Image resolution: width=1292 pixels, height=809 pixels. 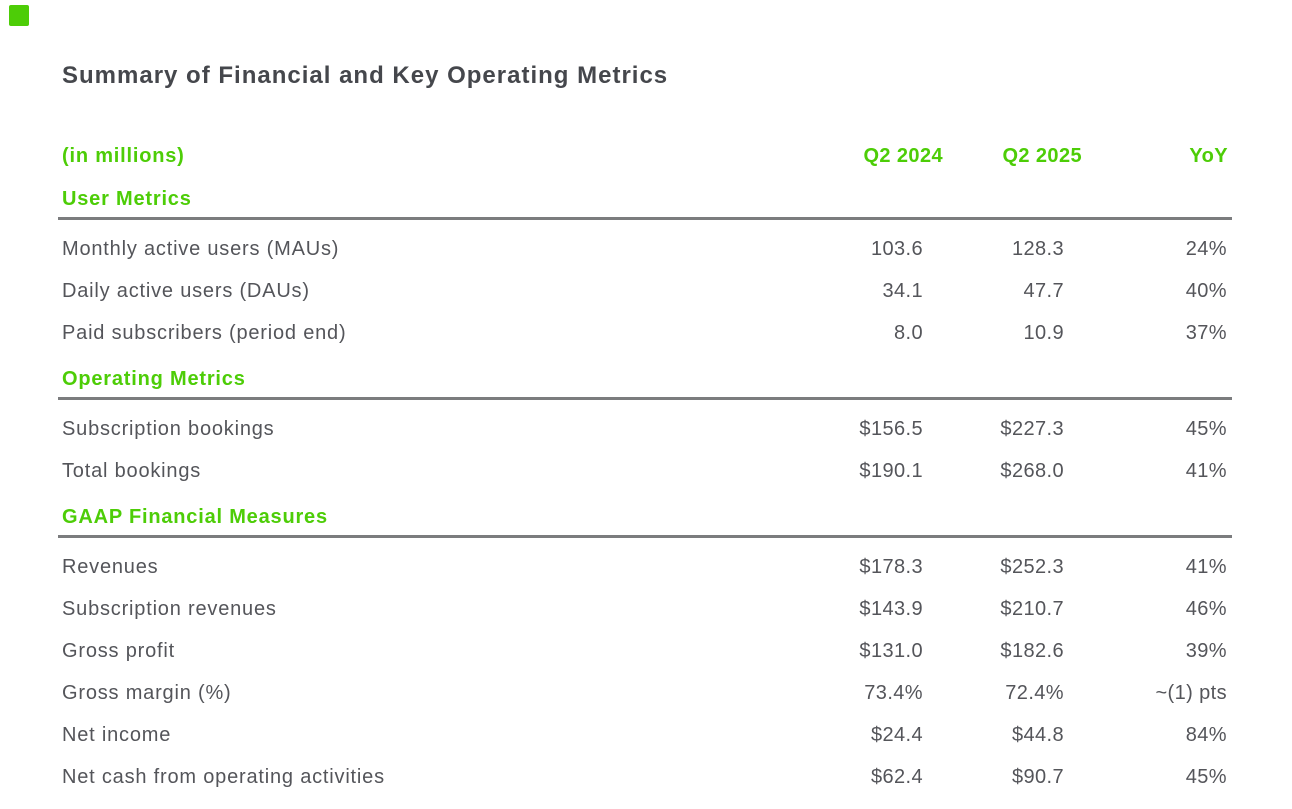 What do you see at coordinates (223, 776) in the screenshot?
I see `row-label: Net cash from operating activities` at bounding box center [223, 776].